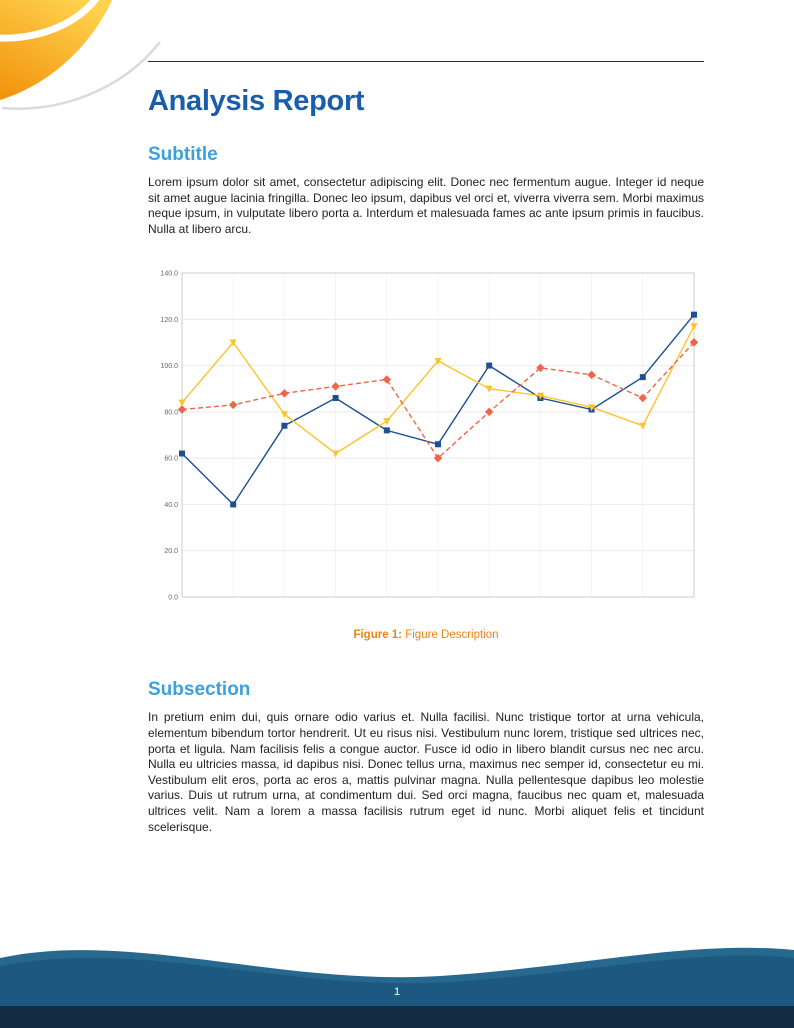 This screenshot has height=1028, width=794. I want to click on figure-caption: Figure 1: Figure Description, so click(426, 635).